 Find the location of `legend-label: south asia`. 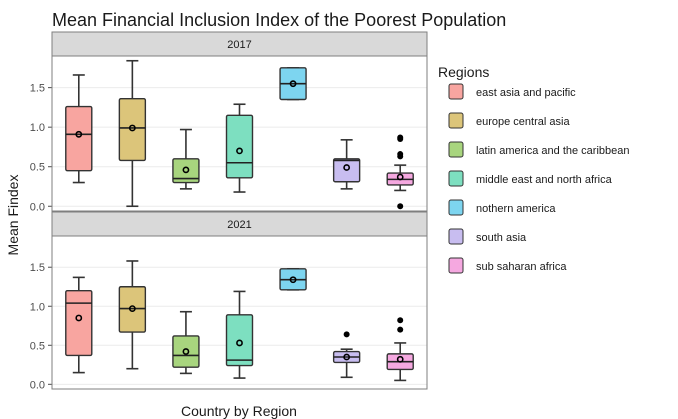

legend-label: south asia is located at coordinates (501, 238).